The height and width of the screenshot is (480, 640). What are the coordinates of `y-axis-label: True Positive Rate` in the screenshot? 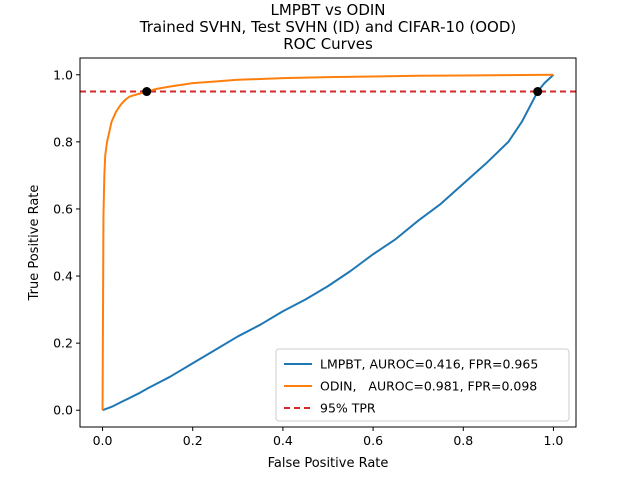 It's located at (34, 243).